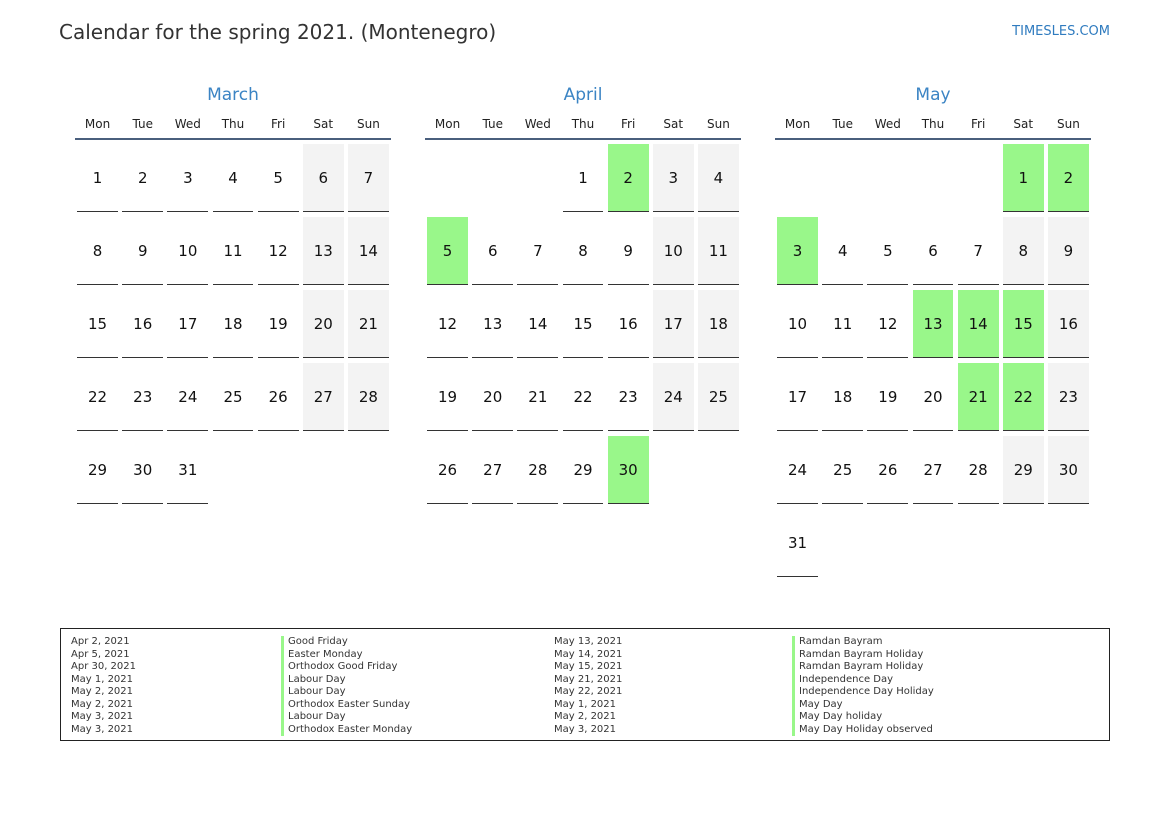  I want to click on day-cell: 13, so click(493, 324).